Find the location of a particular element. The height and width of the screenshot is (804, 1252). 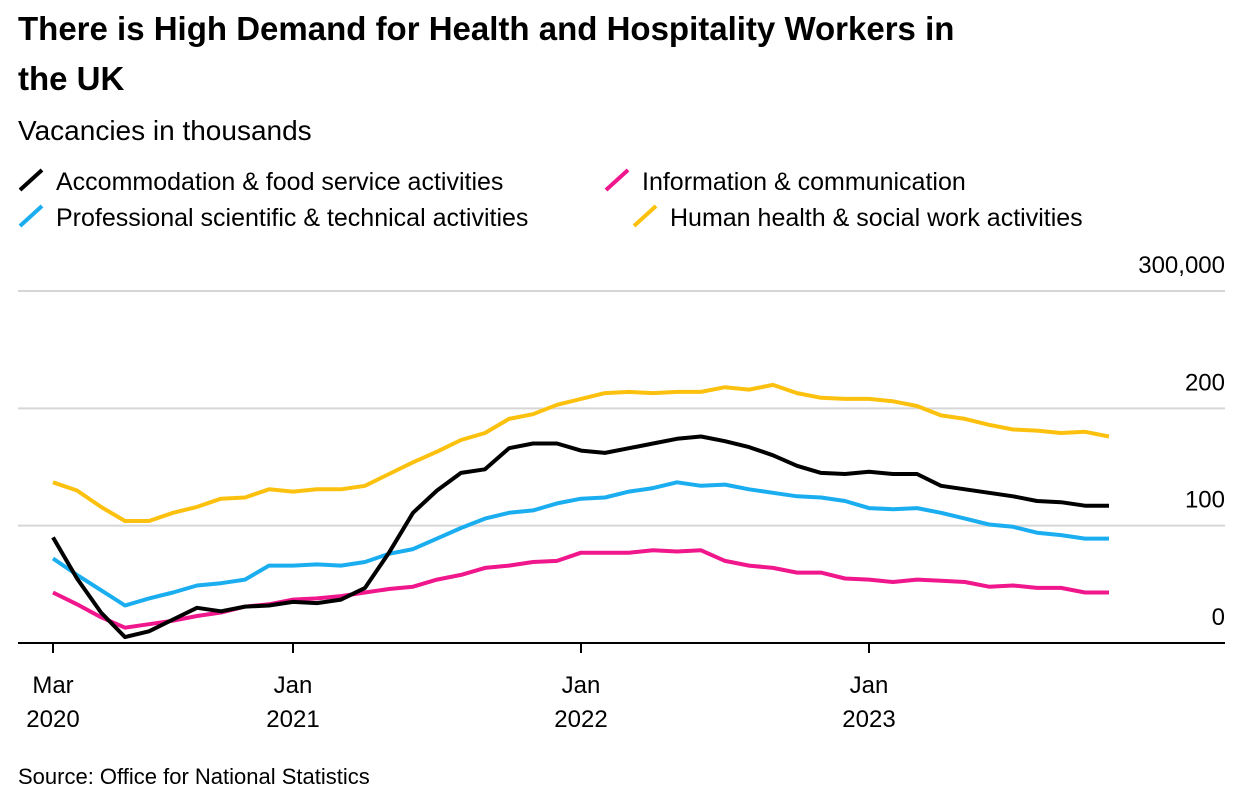

source: Source: Office for National Statistics is located at coordinates (194, 776).